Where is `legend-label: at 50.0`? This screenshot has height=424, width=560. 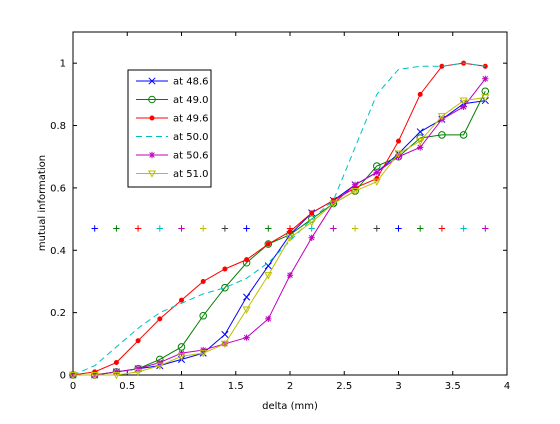 legend-label: at 50.0 is located at coordinates (191, 137).